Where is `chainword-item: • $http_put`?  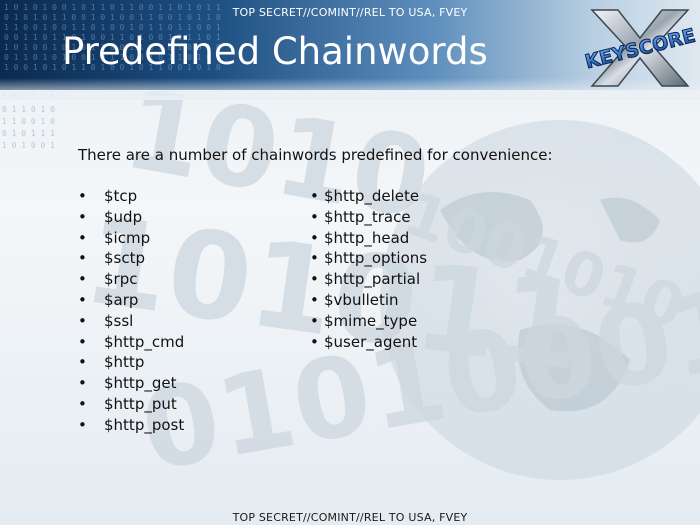
chainword-item: • $http_put is located at coordinates (131, 404).